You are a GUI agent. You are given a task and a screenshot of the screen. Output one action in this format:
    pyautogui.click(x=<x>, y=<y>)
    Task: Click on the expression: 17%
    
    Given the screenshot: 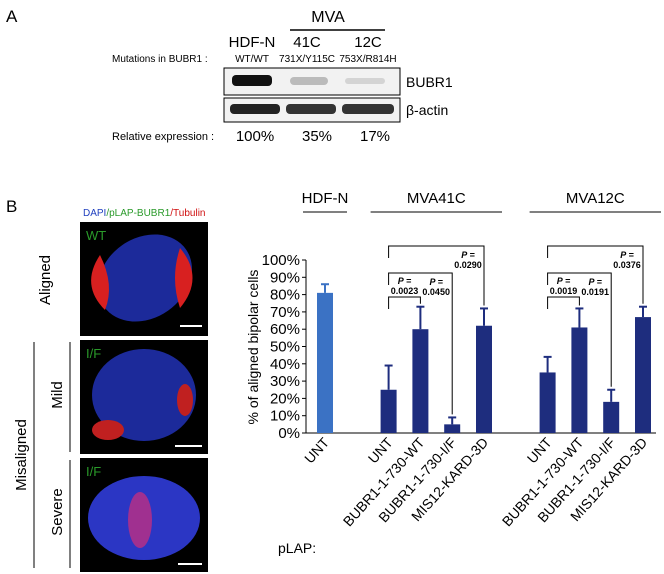 What is the action you would take?
    pyautogui.click(x=375, y=136)
    